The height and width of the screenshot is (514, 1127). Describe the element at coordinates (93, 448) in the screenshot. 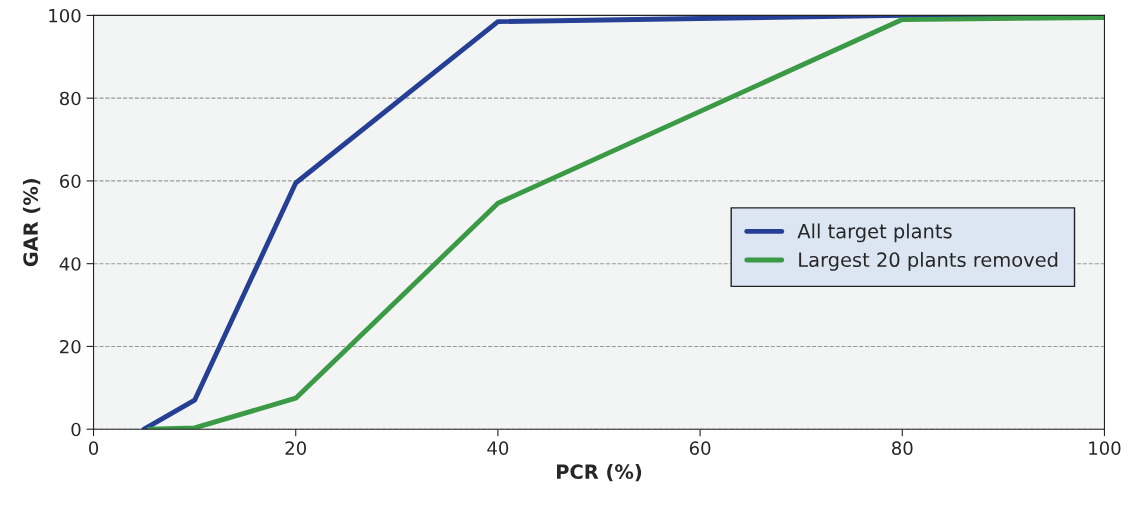

I see `x-tick-label: 0` at that location.